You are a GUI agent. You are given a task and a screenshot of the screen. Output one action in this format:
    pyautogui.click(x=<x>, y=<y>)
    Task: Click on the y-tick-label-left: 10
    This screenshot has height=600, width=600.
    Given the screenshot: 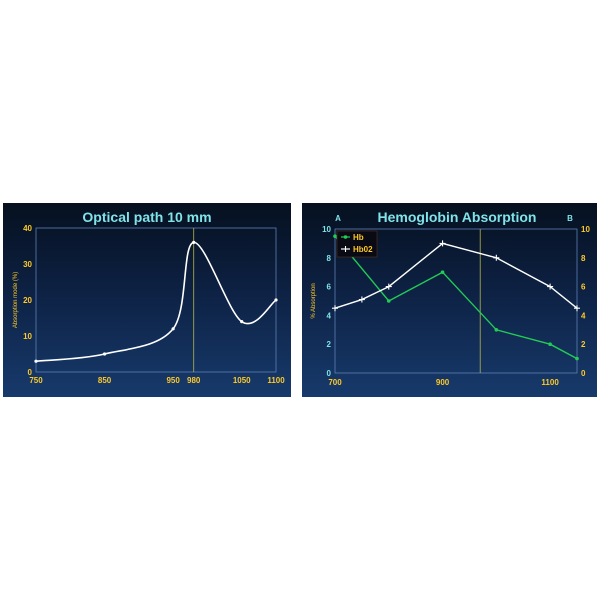 What is the action you would take?
    pyautogui.click(x=326, y=229)
    